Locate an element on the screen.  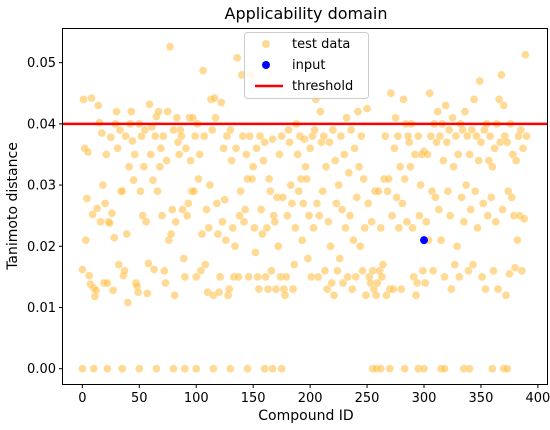
x-tick-label-400: 400 is located at coordinates (537, 398).